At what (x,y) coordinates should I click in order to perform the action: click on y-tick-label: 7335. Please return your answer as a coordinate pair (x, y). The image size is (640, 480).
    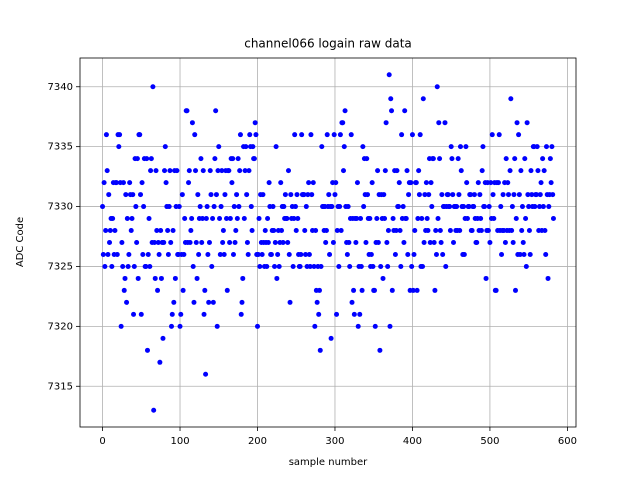
    Looking at the image, I should click on (60, 147).